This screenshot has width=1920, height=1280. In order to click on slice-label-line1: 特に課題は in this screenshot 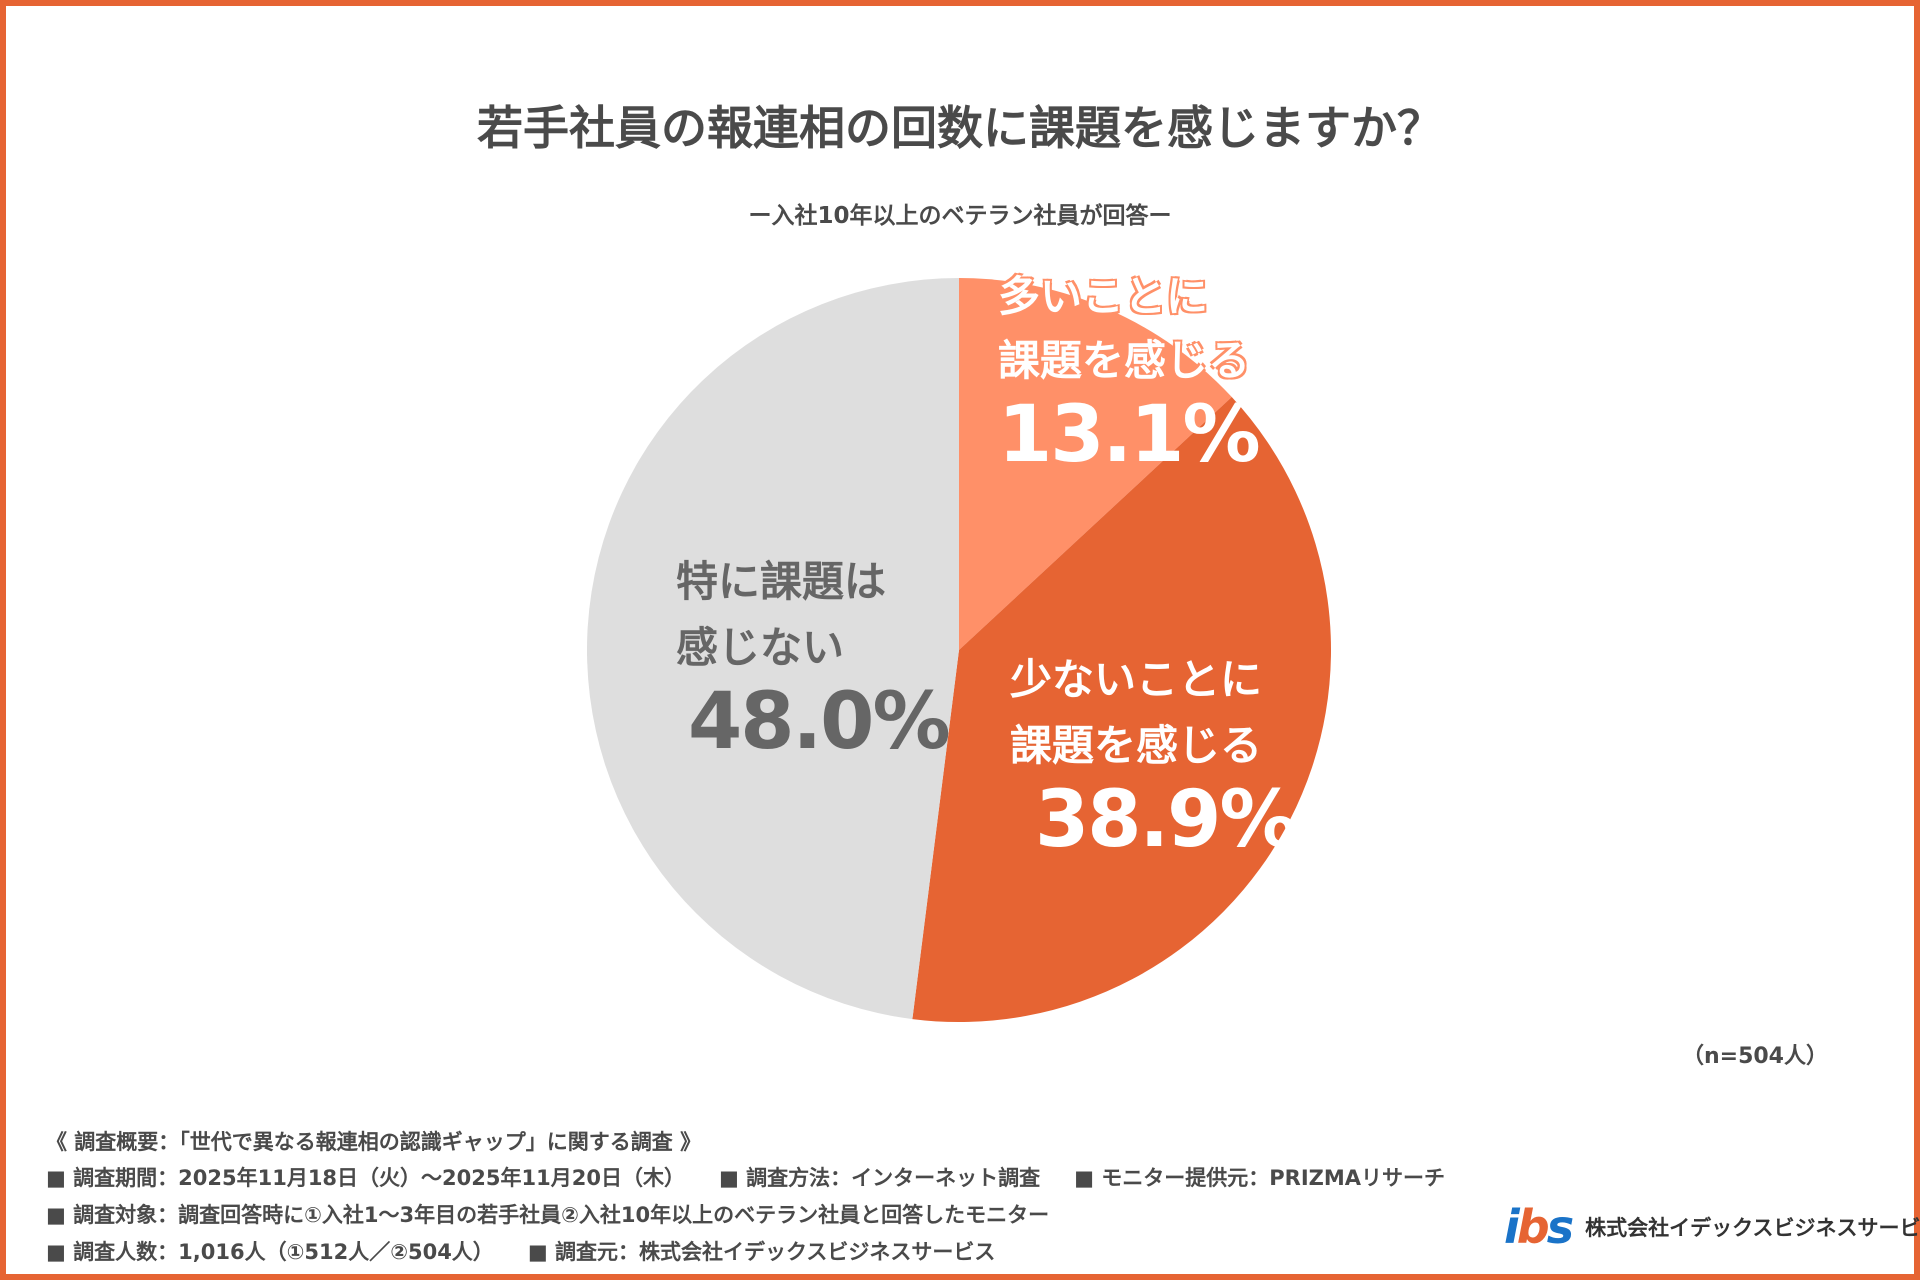, I will do `click(781, 581)`.